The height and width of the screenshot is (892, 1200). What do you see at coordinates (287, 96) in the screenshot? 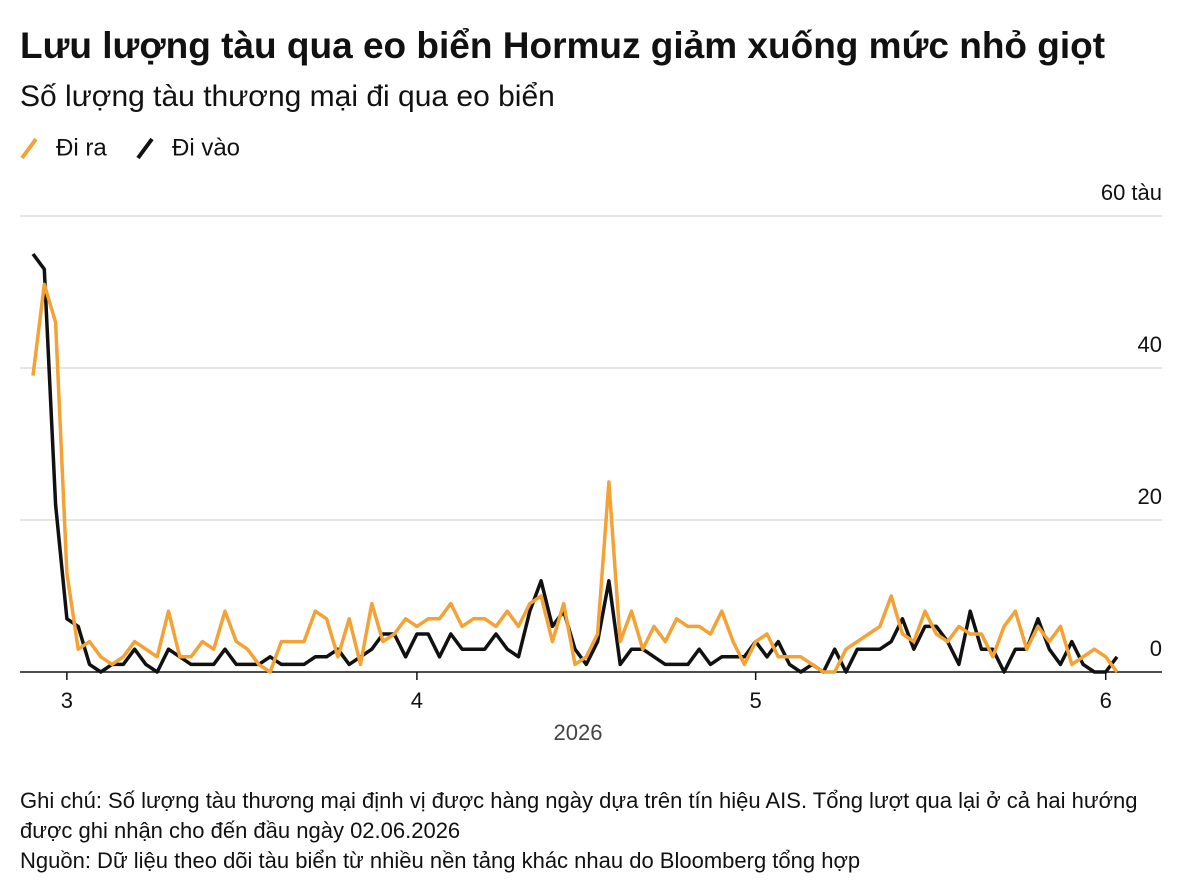
I see `chart-subtitle: Số lượng tàu thương mại đi qua eo biển` at bounding box center [287, 96].